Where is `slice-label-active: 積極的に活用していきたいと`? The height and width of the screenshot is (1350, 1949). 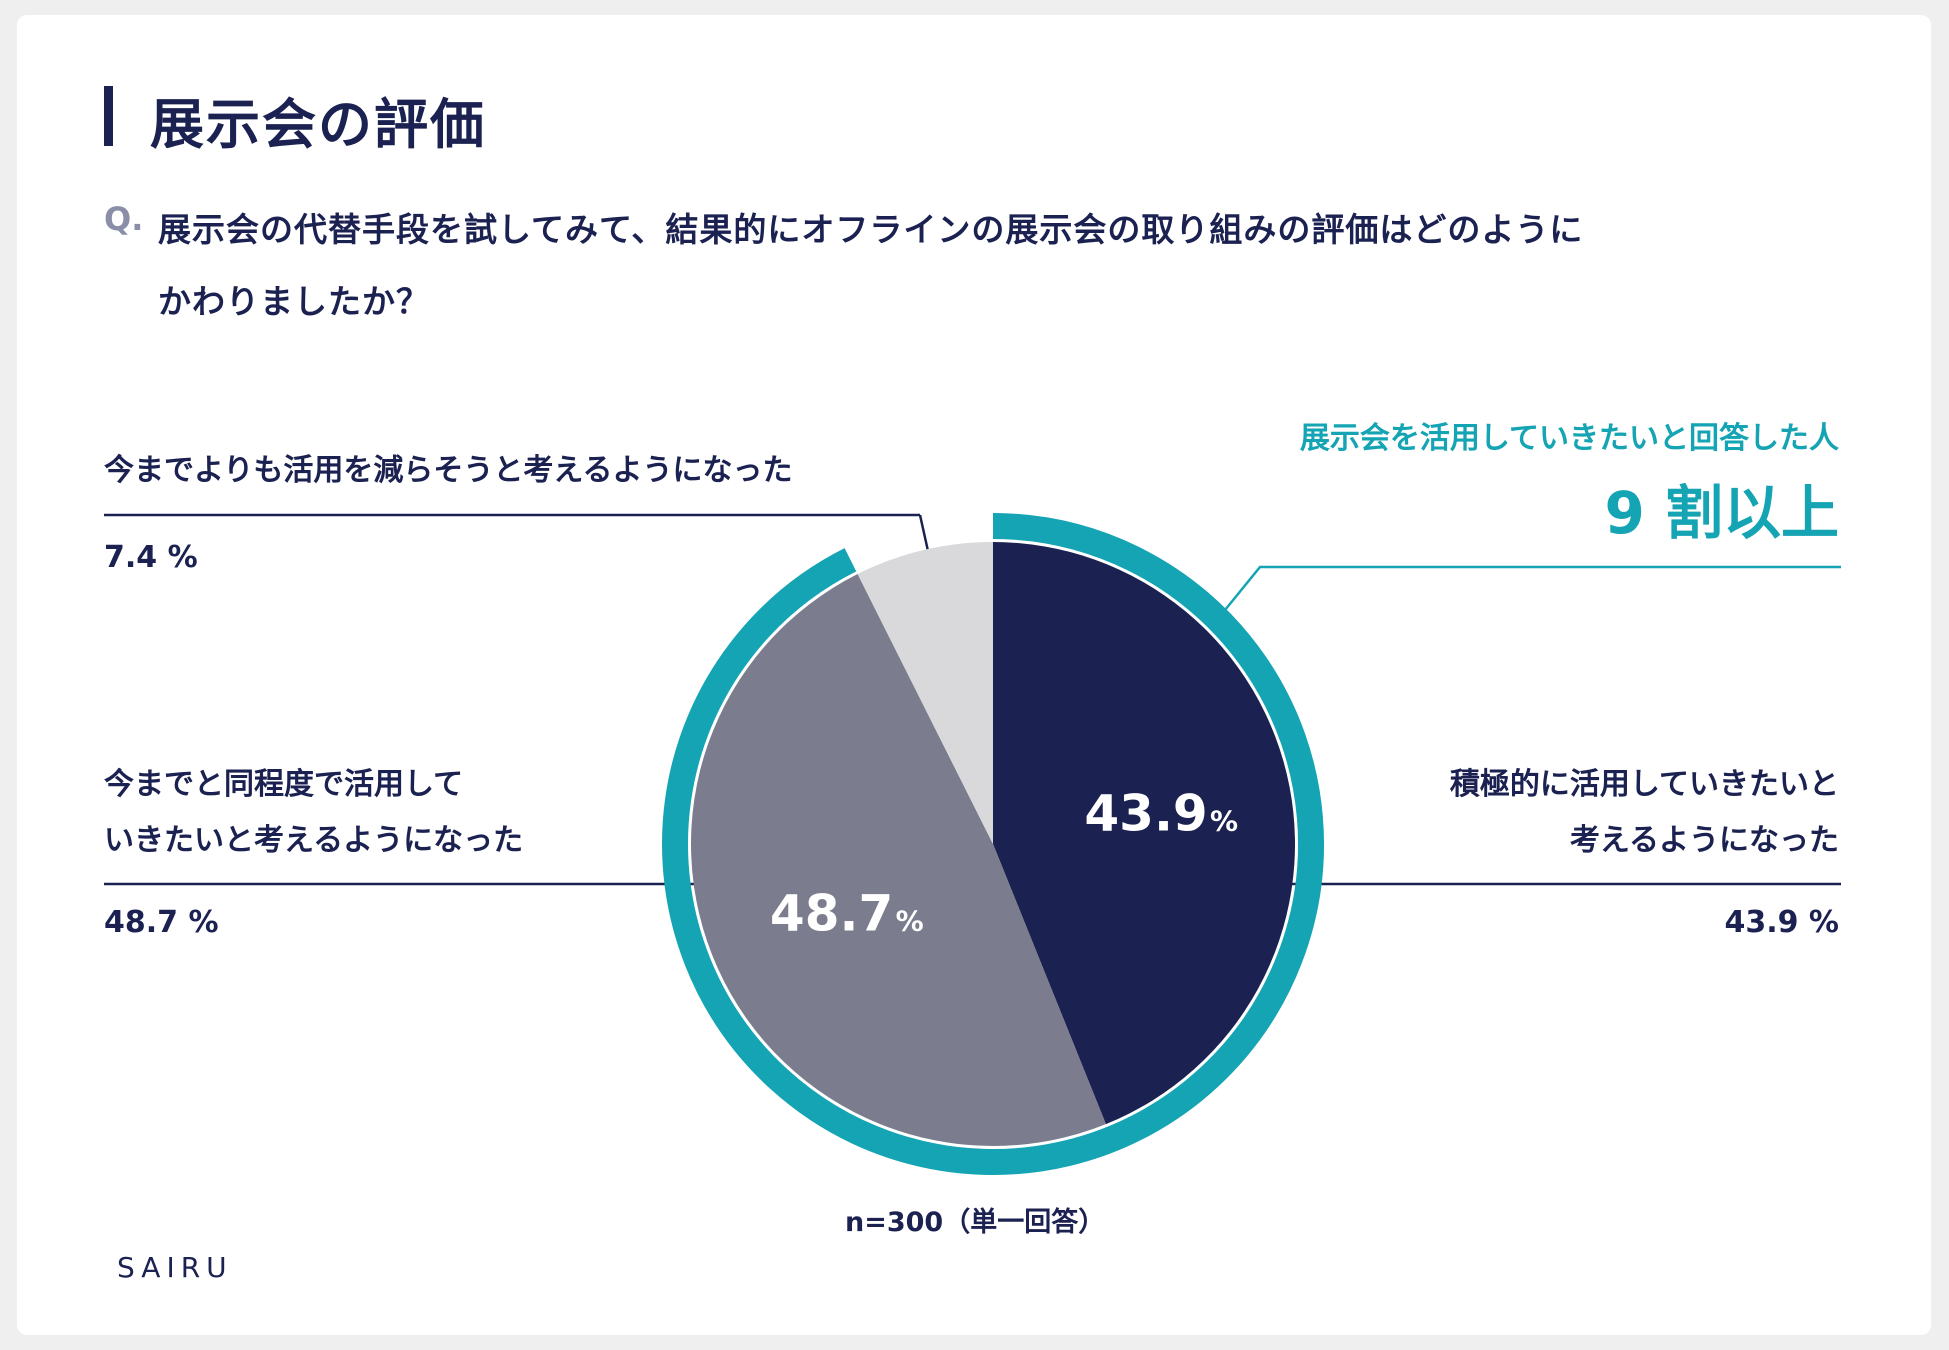
slice-label-active: 積極的に活用していきたいと is located at coordinates (1644, 784).